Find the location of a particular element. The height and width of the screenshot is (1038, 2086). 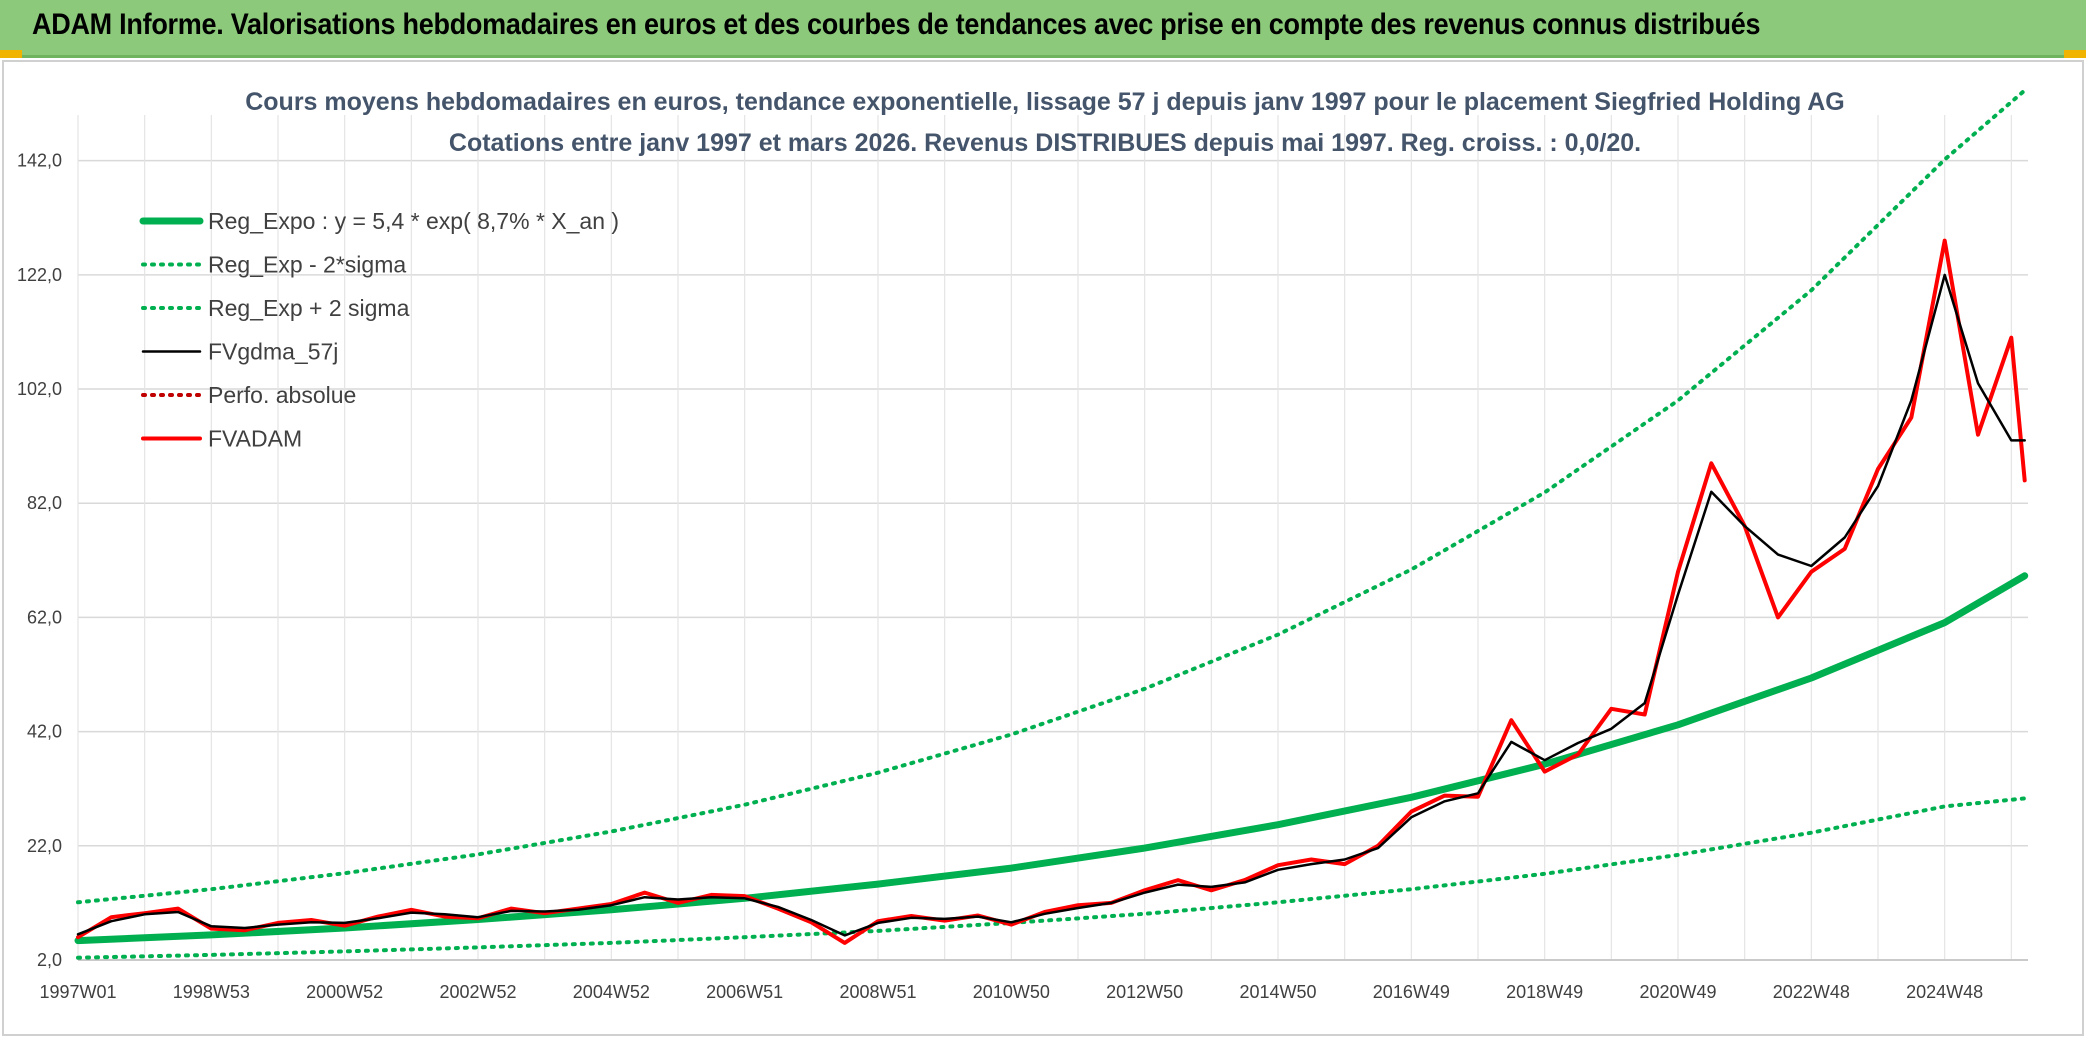

x-tick-label: 2000W52 is located at coordinates (344, 992).